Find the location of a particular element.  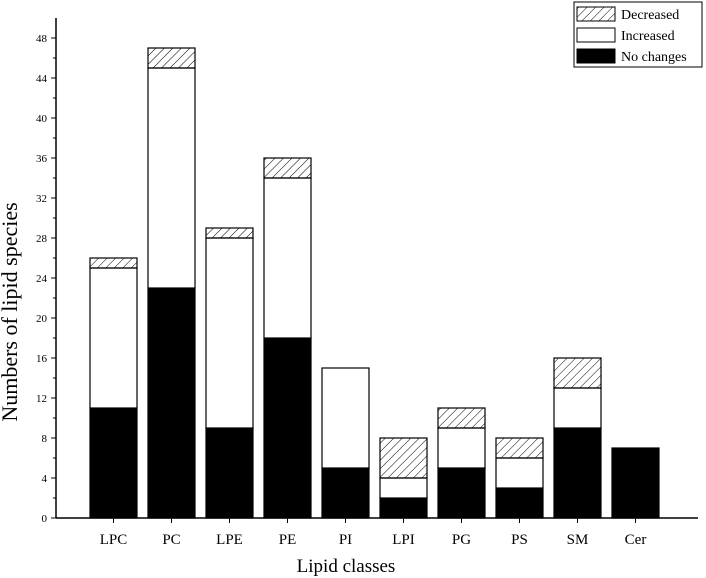

x-tick-label: PS is located at coordinates (519, 540).